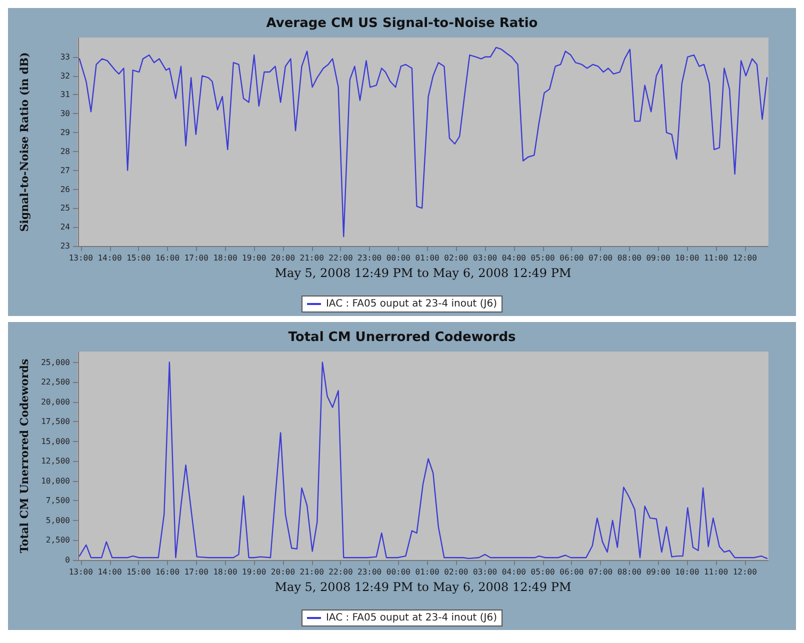 The width and height of the screenshot is (804, 643). Describe the element at coordinates (402, 337) in the screenshot. I see `chart-title: Total CM Unerrored Codewords` at that location.